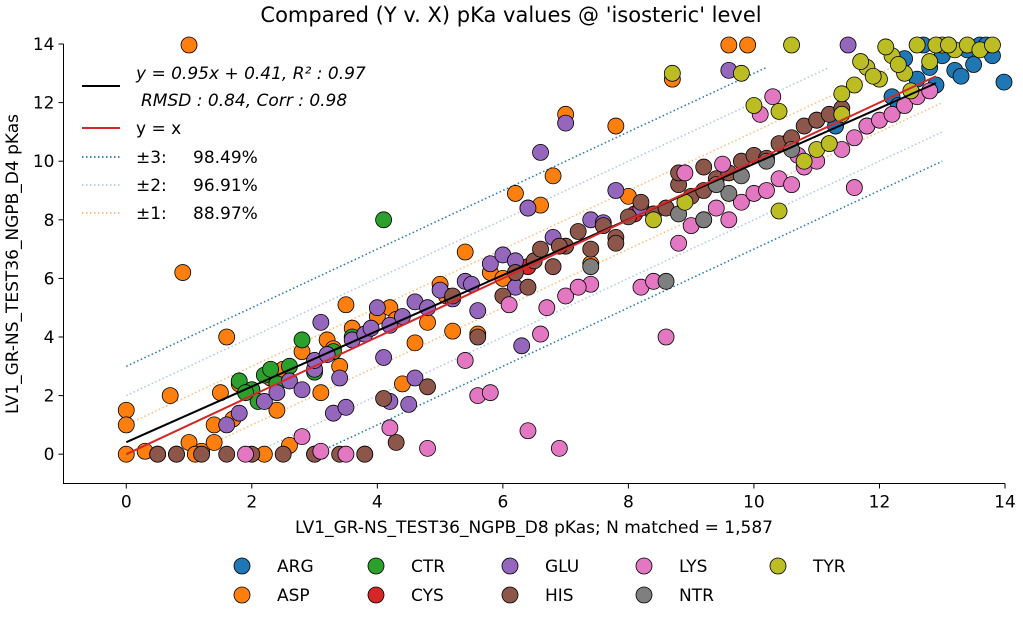  I want to click on y-tick-label: 12, so click(44, 104).